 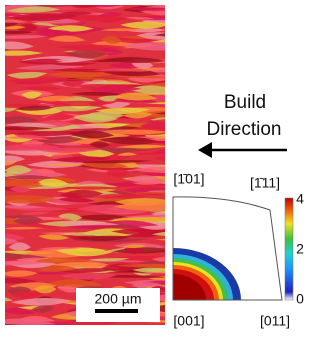 What do you see at coordinates (245, 102) in the screenshot?
I see `annotation: Build` at bounding box center [245, 102].